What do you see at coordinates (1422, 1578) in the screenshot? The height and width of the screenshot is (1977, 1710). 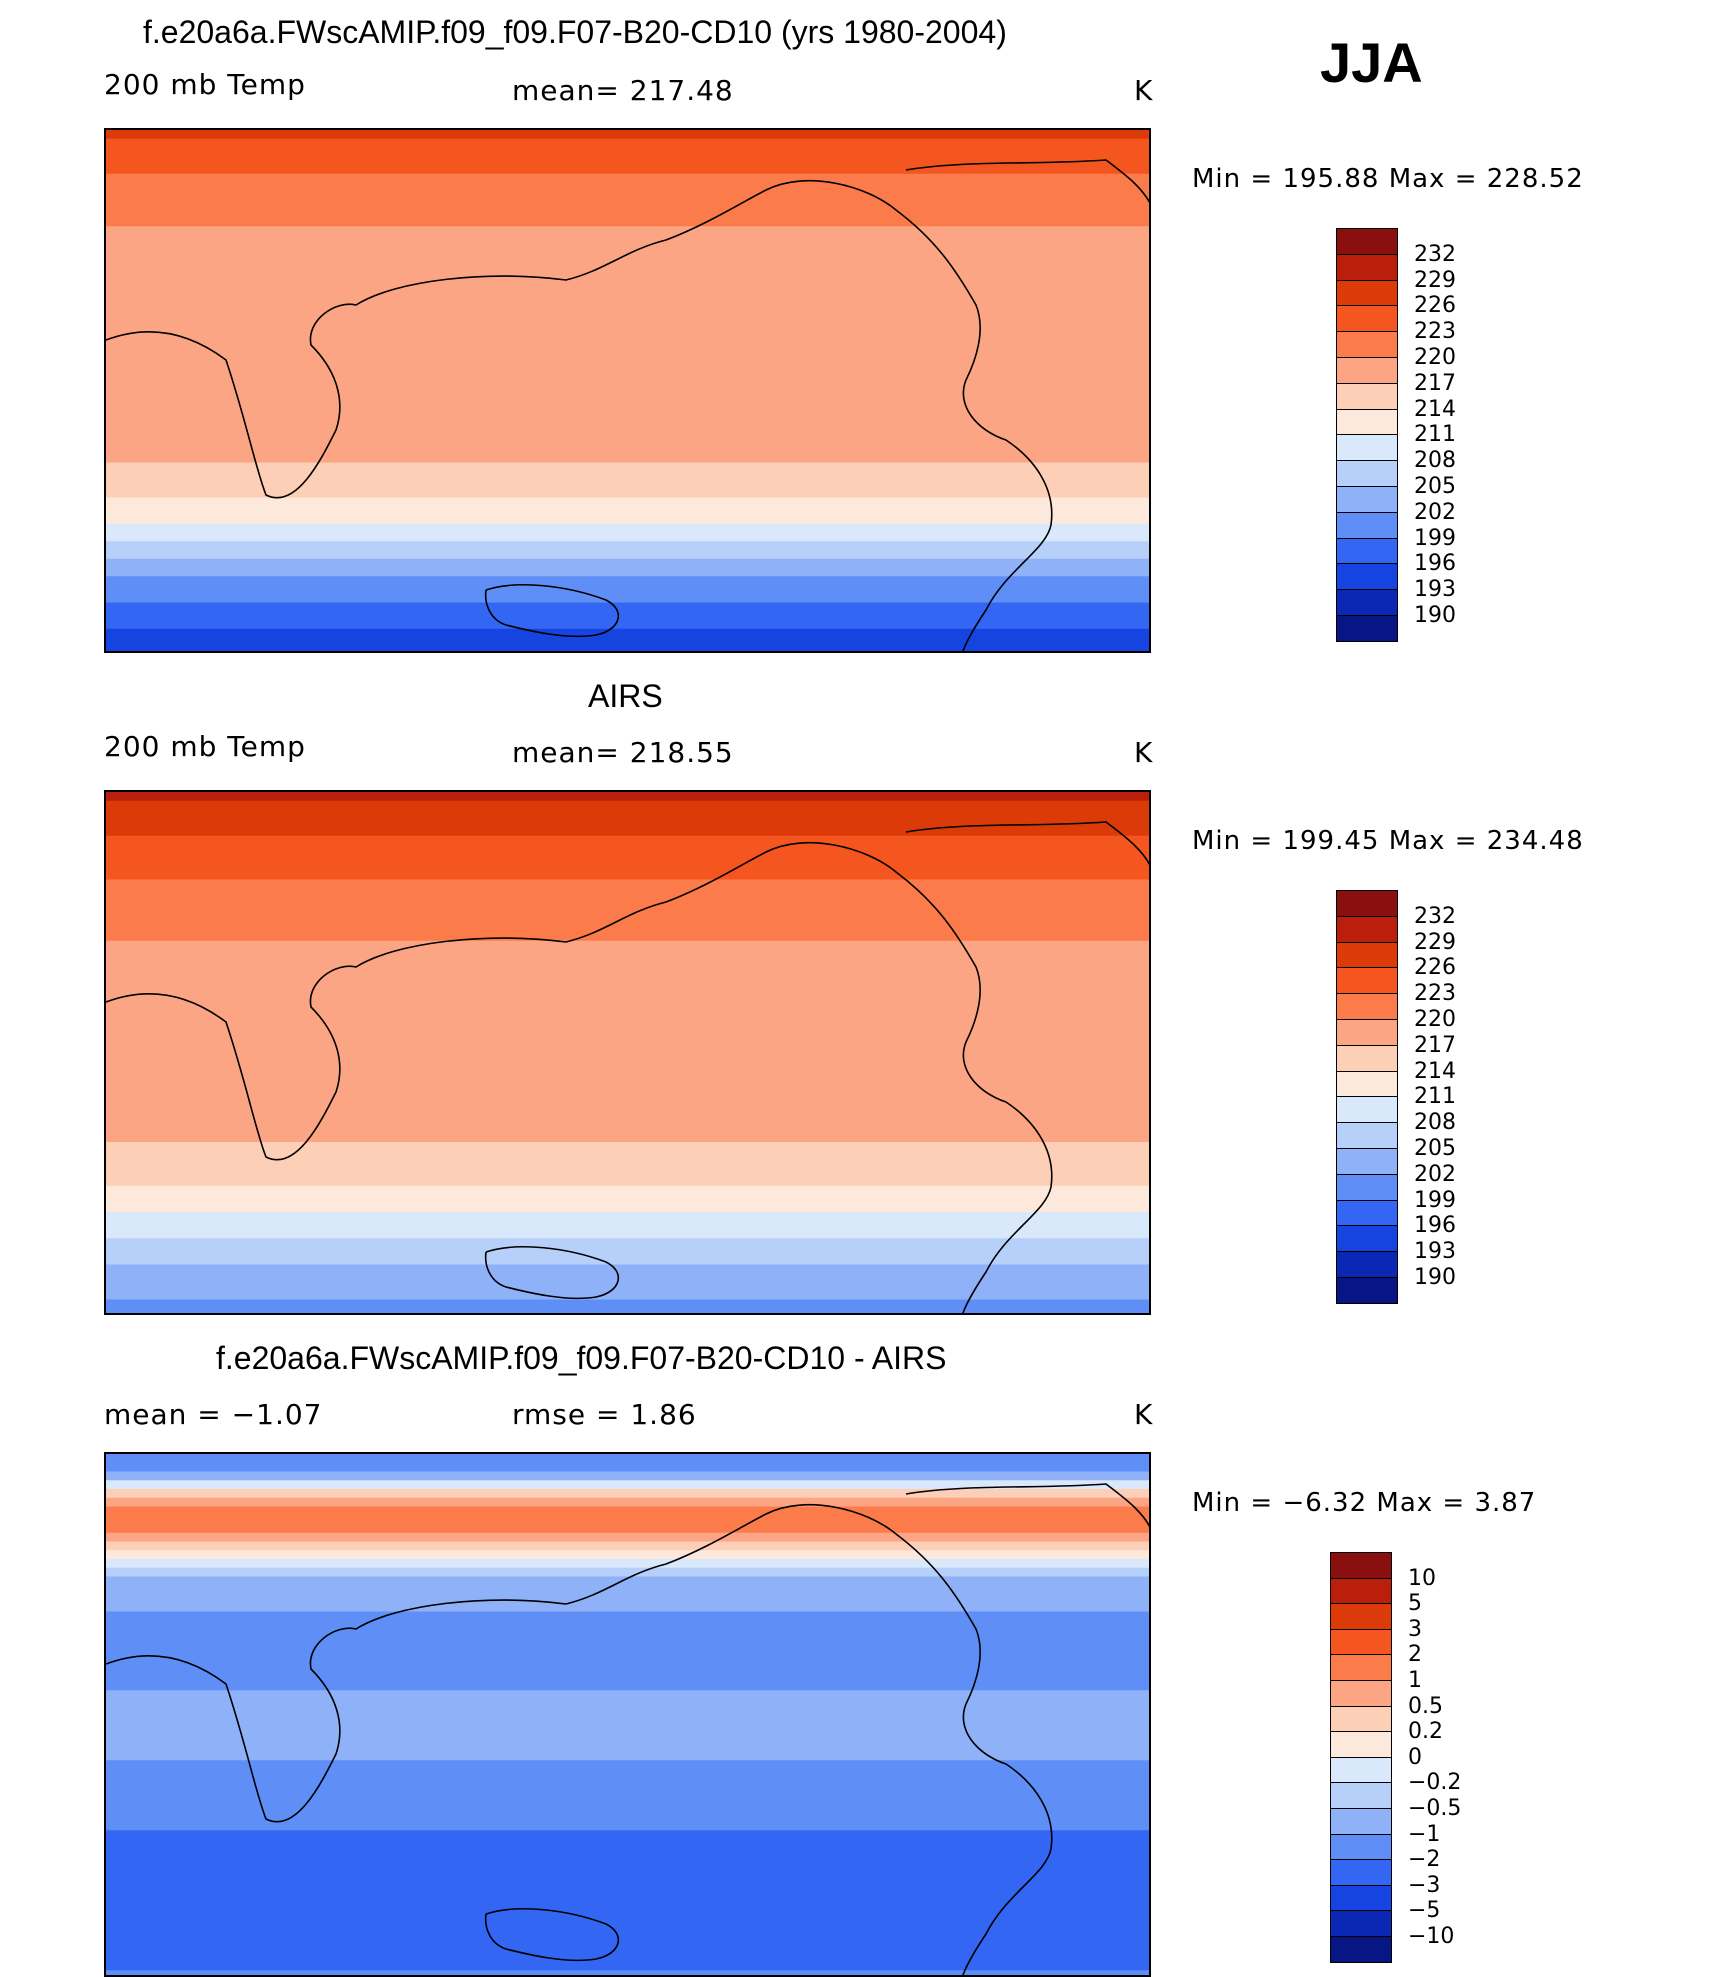 I see `colorbar-label: 10` at bounding box center [1422, 1578].